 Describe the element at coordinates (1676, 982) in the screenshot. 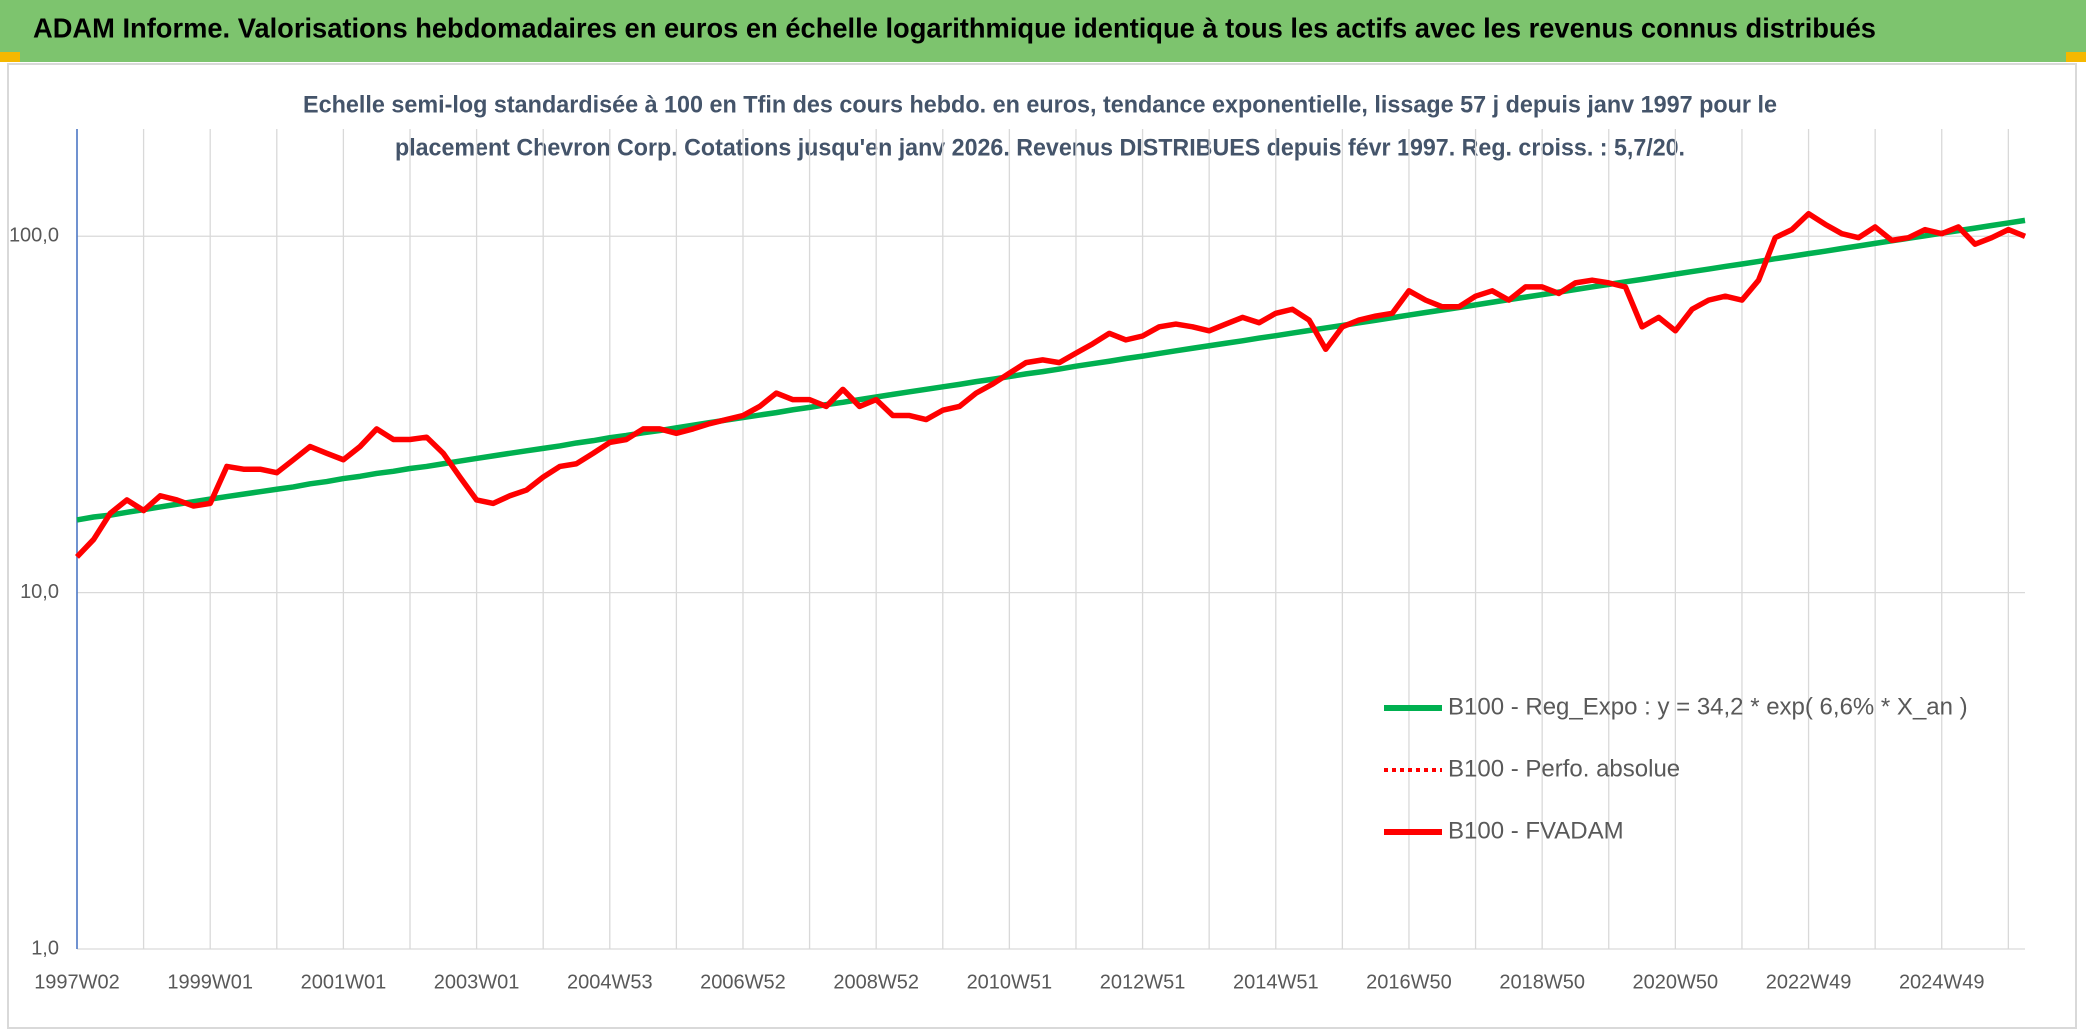

I see `x-tick-label: 2020W50` at that location.